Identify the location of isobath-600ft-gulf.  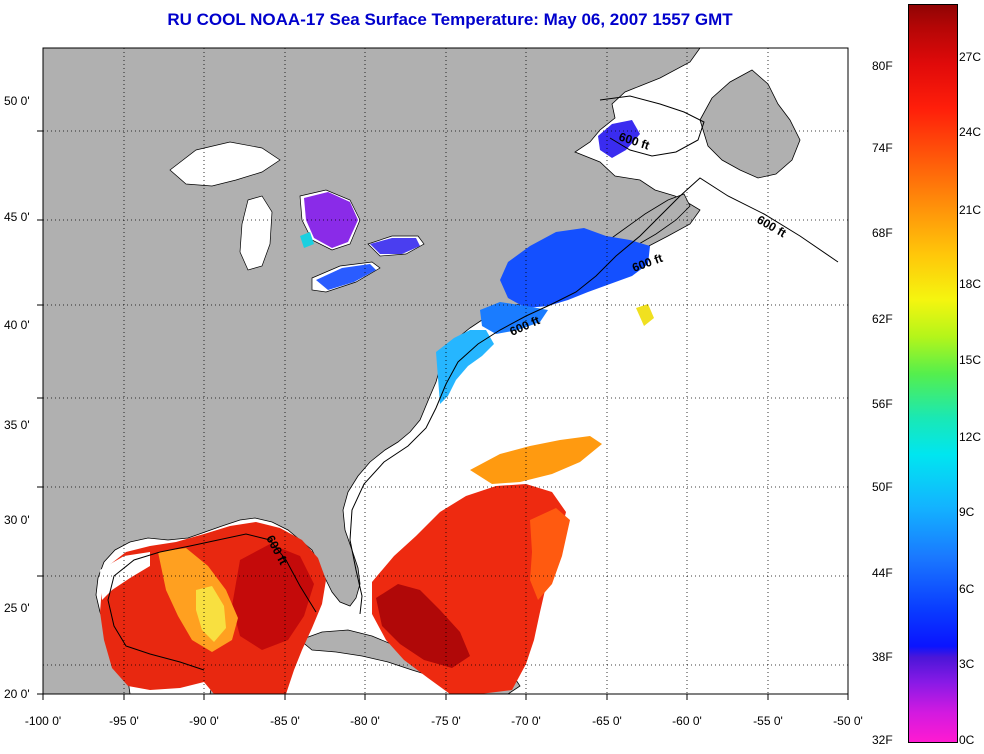
(212, 602).